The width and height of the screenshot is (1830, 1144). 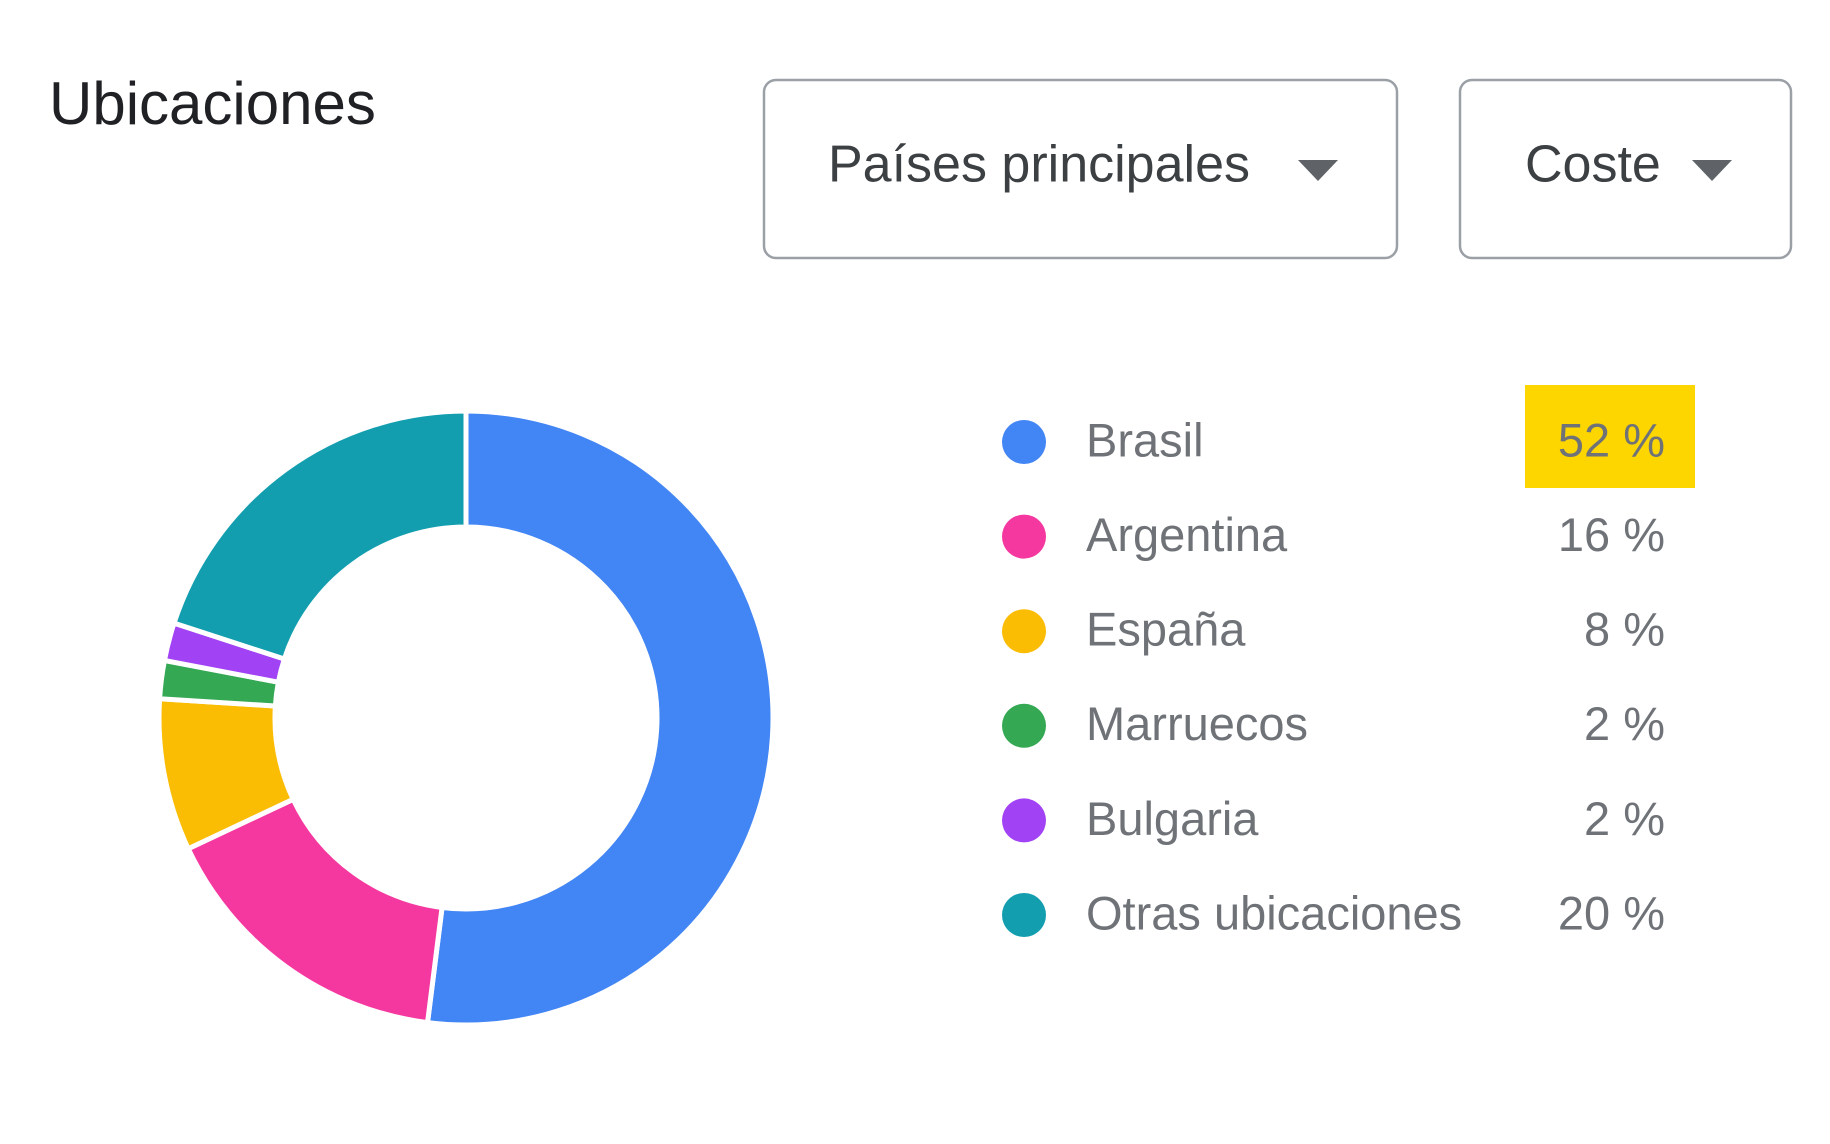 What do you see at coordinates (1624, 629) in the screenshot?
I see `value-label: 8 %` at bounding box center [1624, 629].